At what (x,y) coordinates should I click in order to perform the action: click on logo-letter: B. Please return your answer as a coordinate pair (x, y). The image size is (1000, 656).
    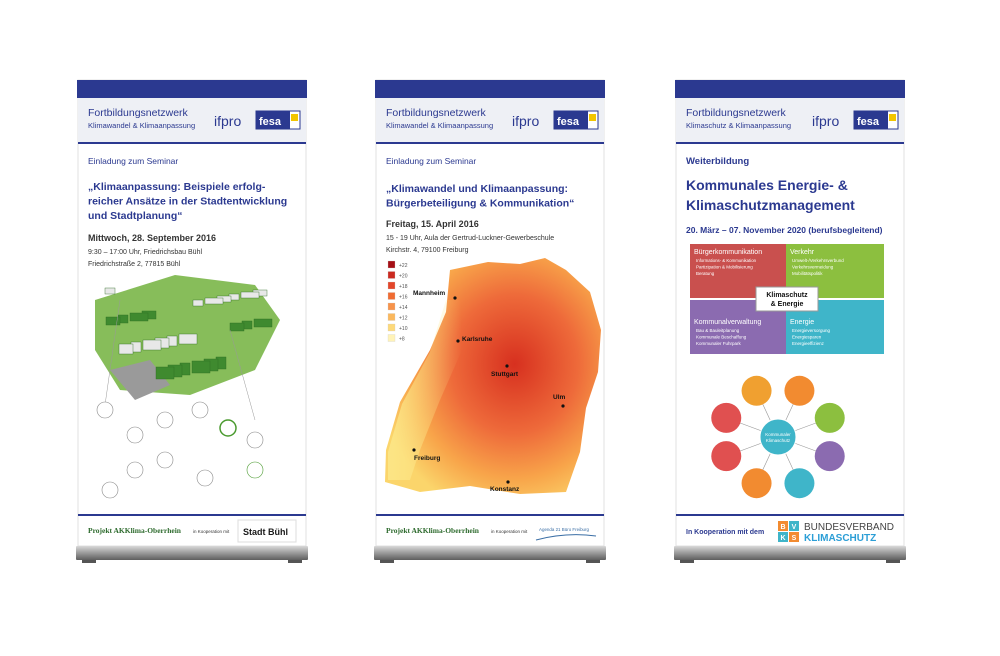
    Looking at the image, I should click on (782, 527).